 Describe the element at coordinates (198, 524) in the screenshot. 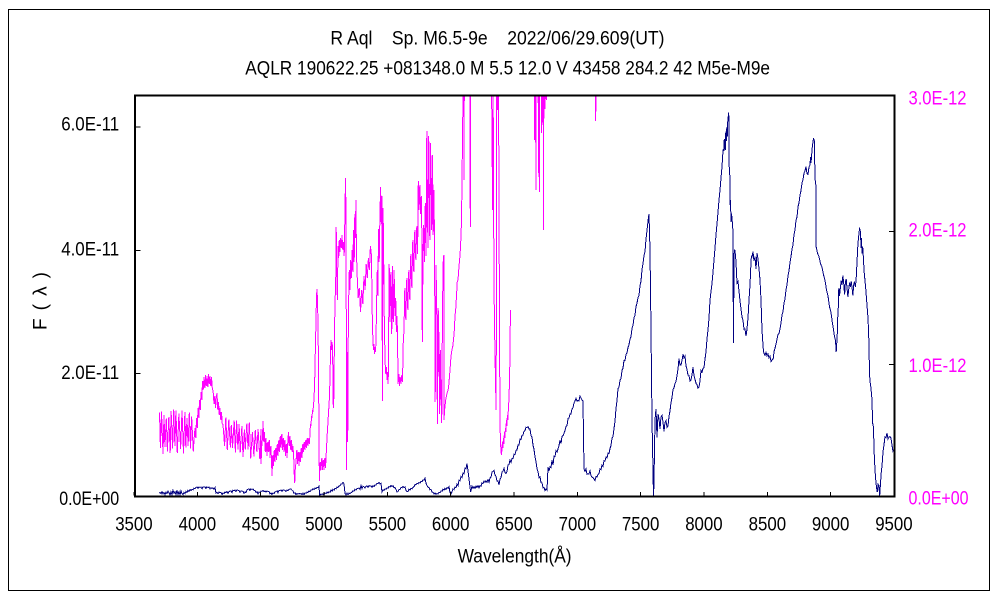

I see `svg-text: 4000` at that location.